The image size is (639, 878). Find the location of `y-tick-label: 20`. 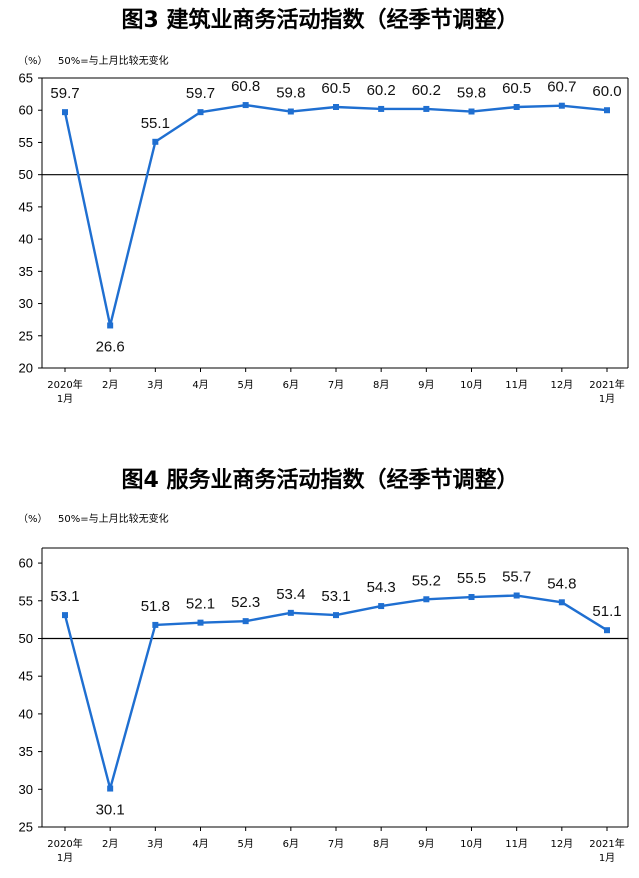

y-tick-label: 20 is located at coordinates (26, 368).